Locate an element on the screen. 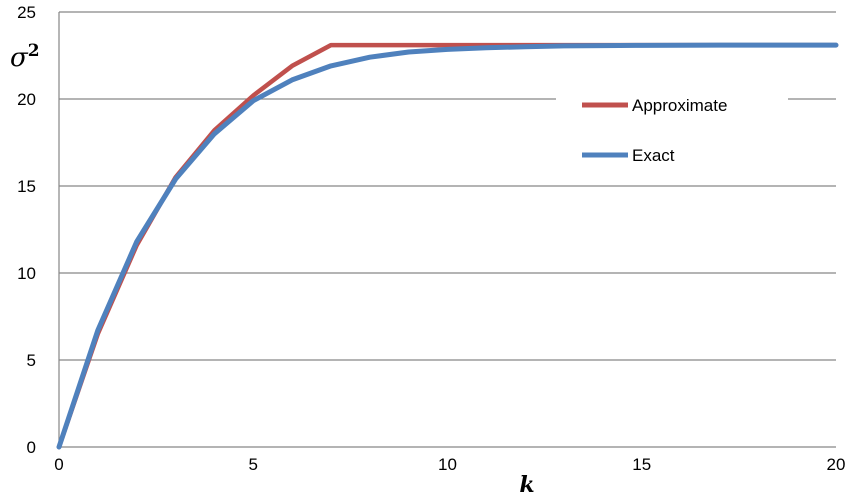  y-axis-title: σ2 is located at coordinates (25, 57).